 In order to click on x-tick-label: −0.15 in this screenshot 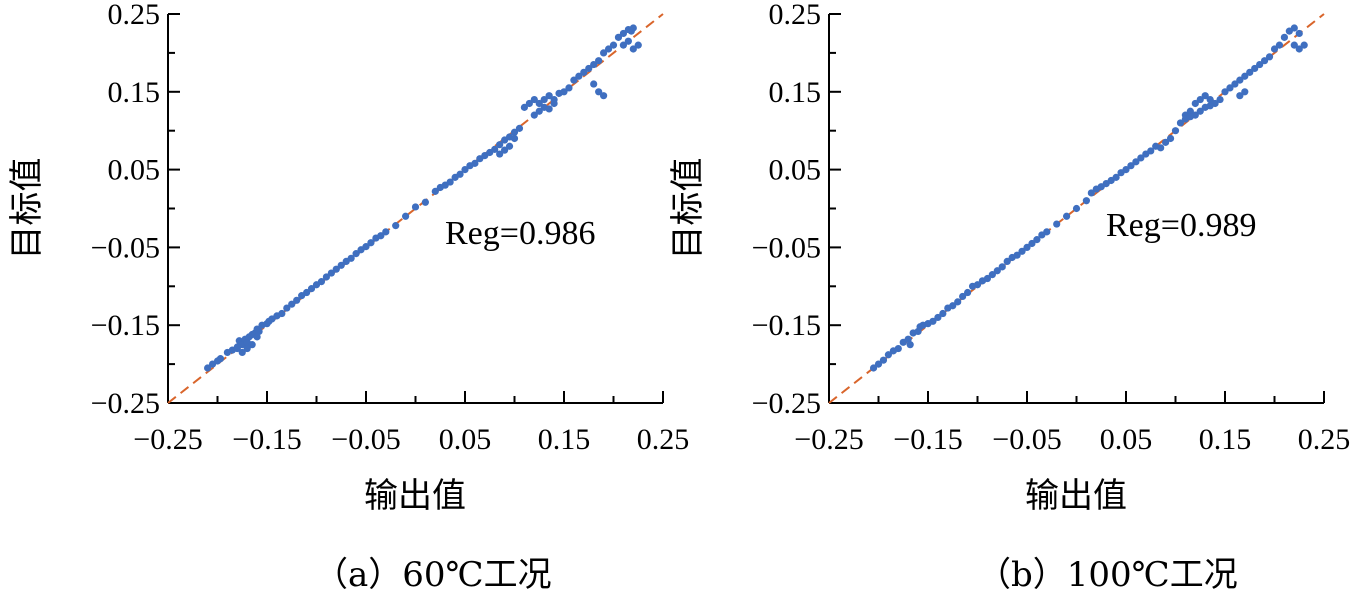, I will do `click(266, 439)`.